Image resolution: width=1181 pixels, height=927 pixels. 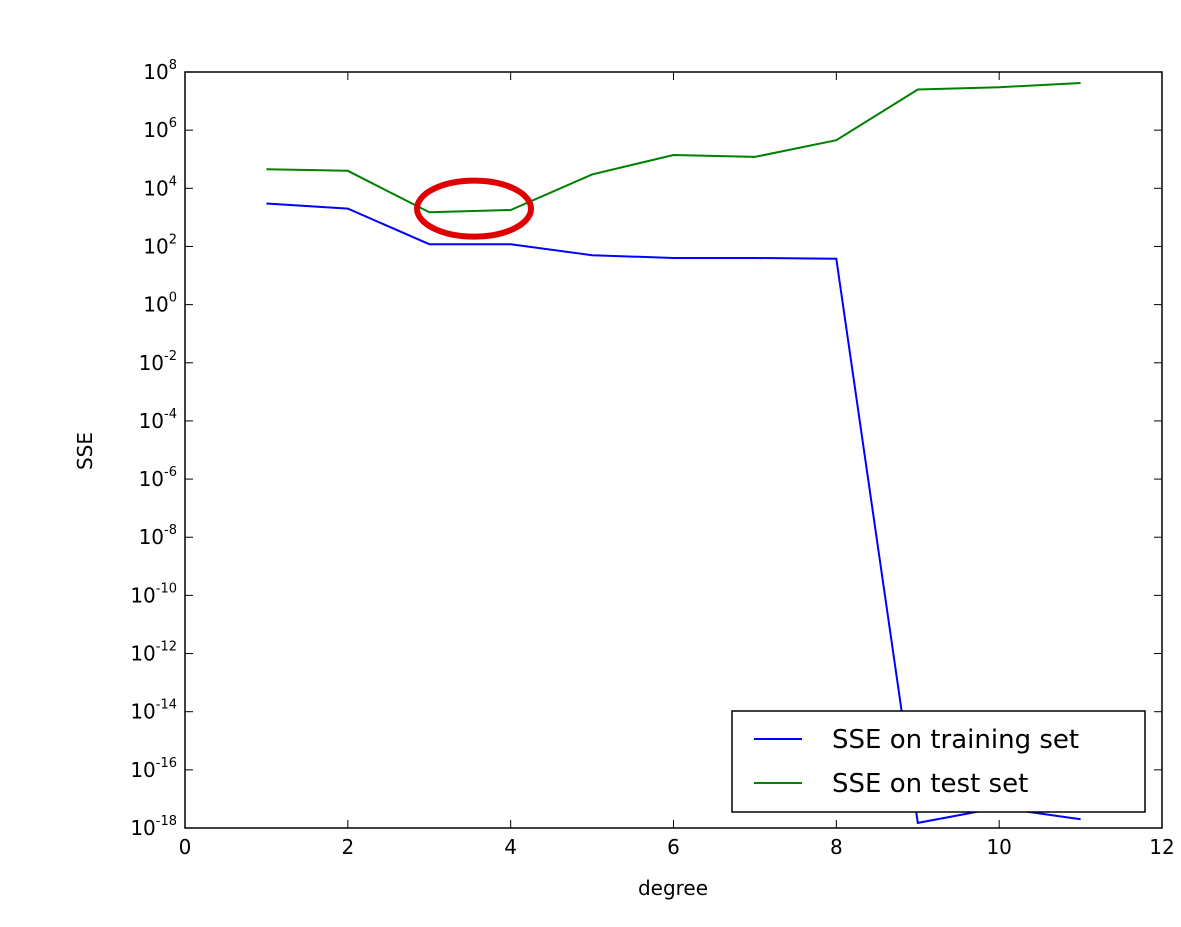 What do you see at coordinates (158, 478) in the screenshot?
I see `y-tick-label: 10⁻⁶` at bounding box center [158, 478].